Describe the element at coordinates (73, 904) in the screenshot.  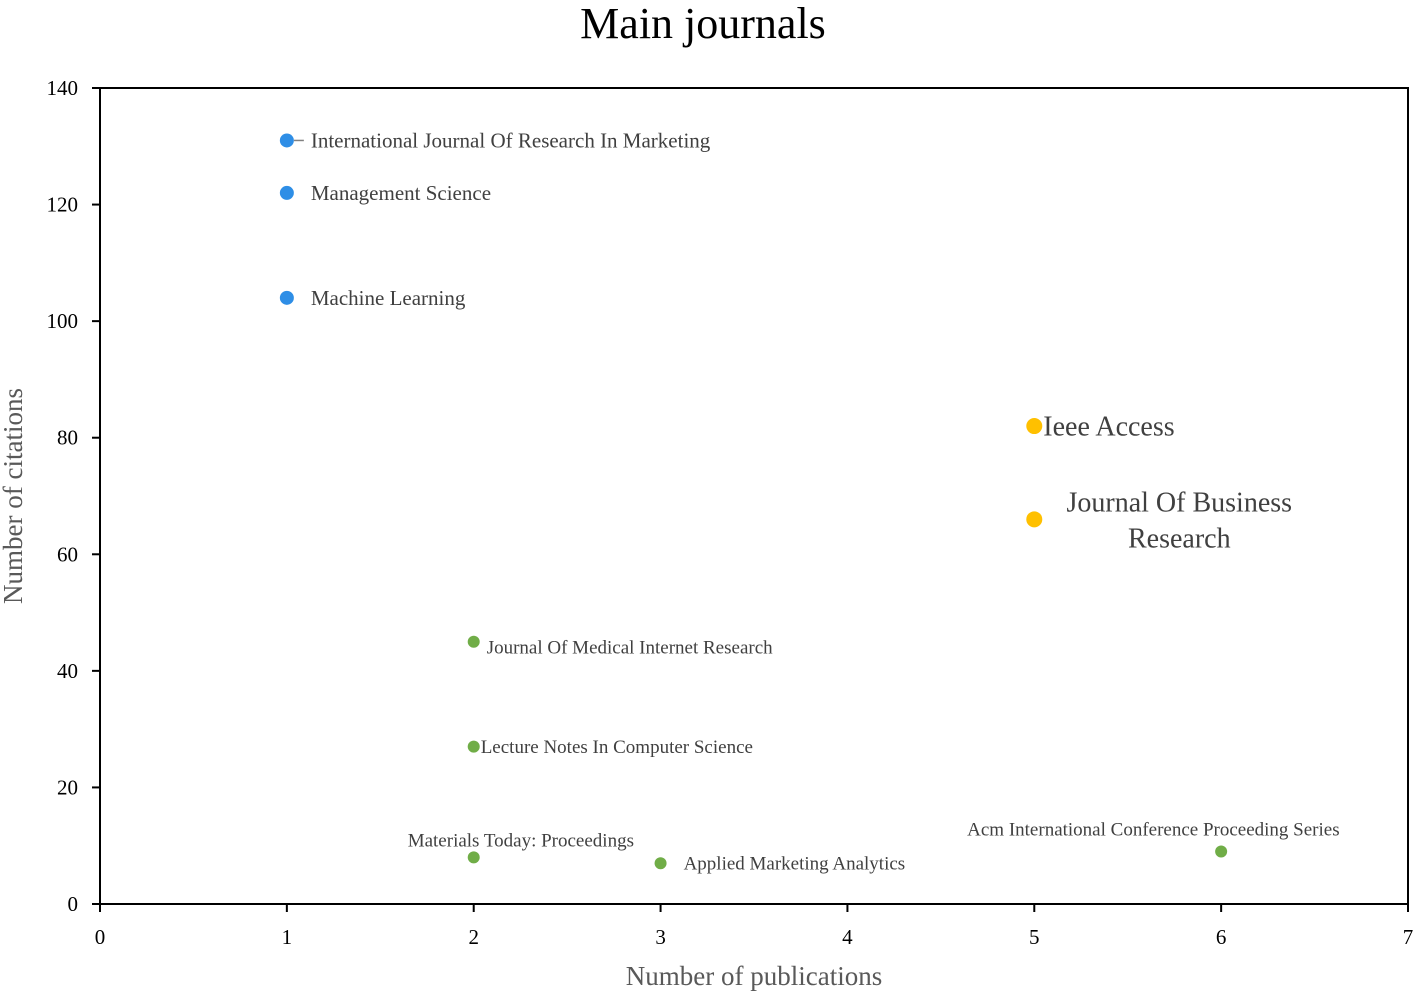
I see `y-tick-label: 0` at that location.